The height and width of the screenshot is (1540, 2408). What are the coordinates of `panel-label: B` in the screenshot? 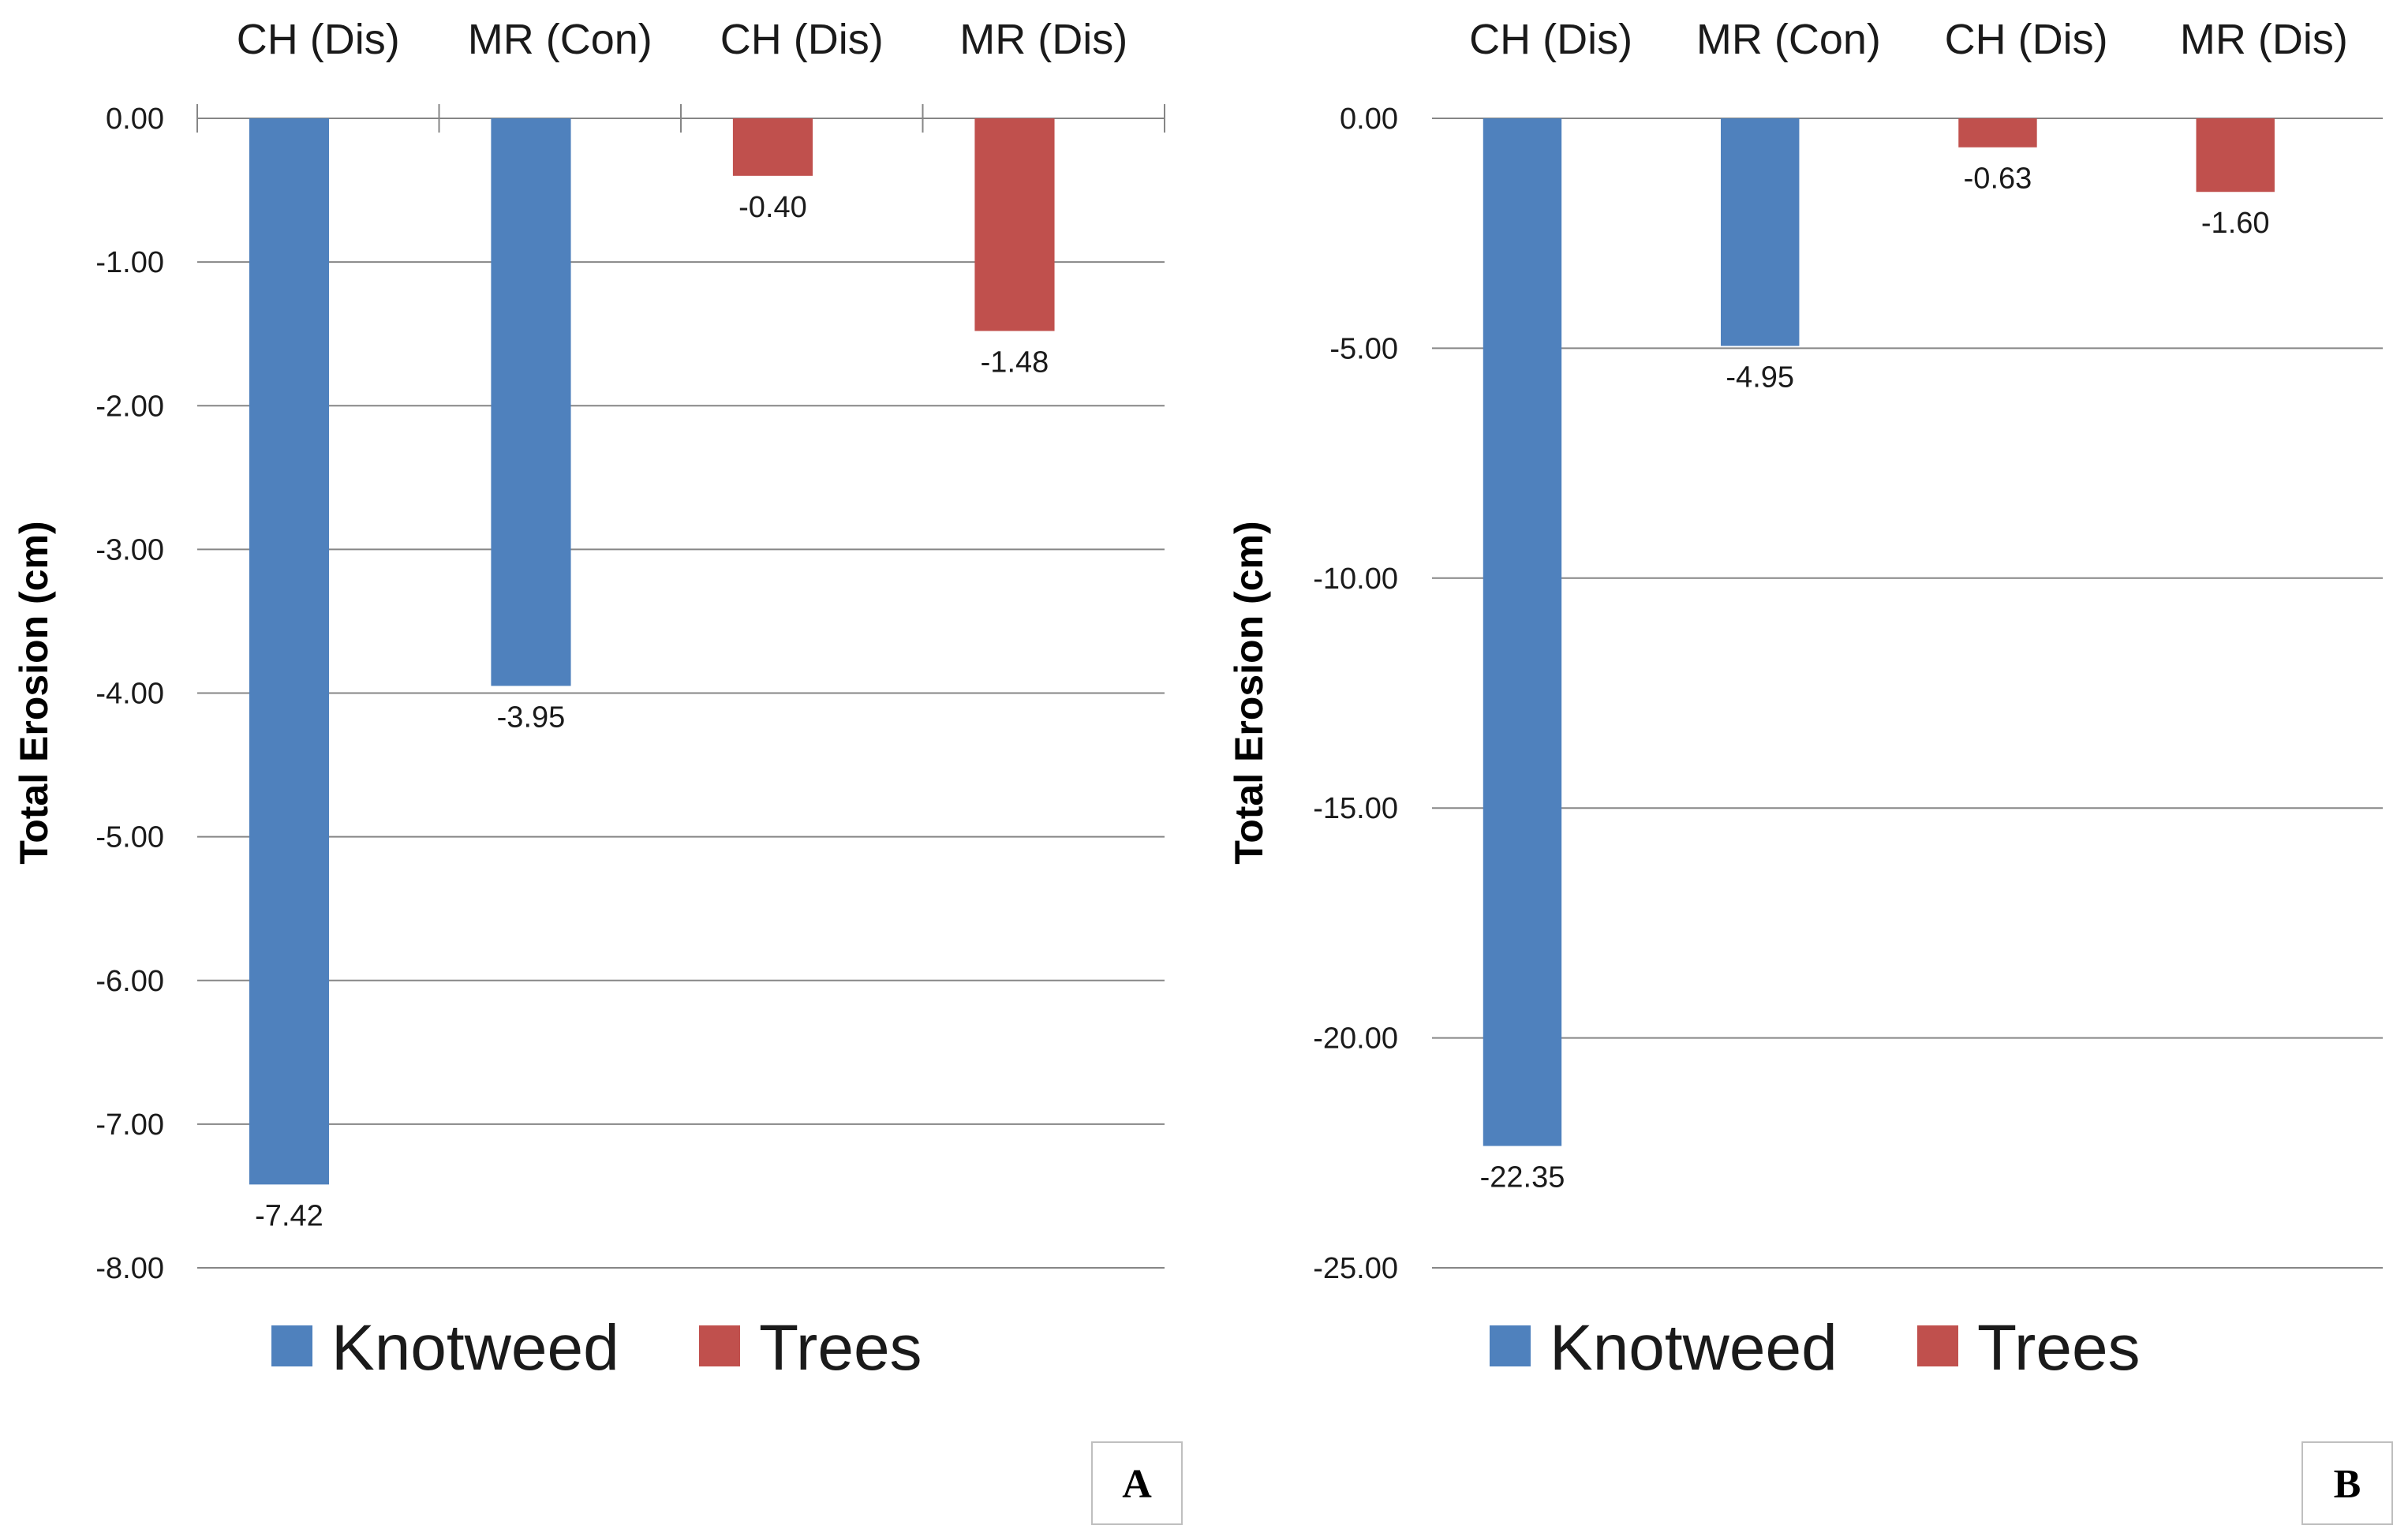 It's located at (2348, 1484).